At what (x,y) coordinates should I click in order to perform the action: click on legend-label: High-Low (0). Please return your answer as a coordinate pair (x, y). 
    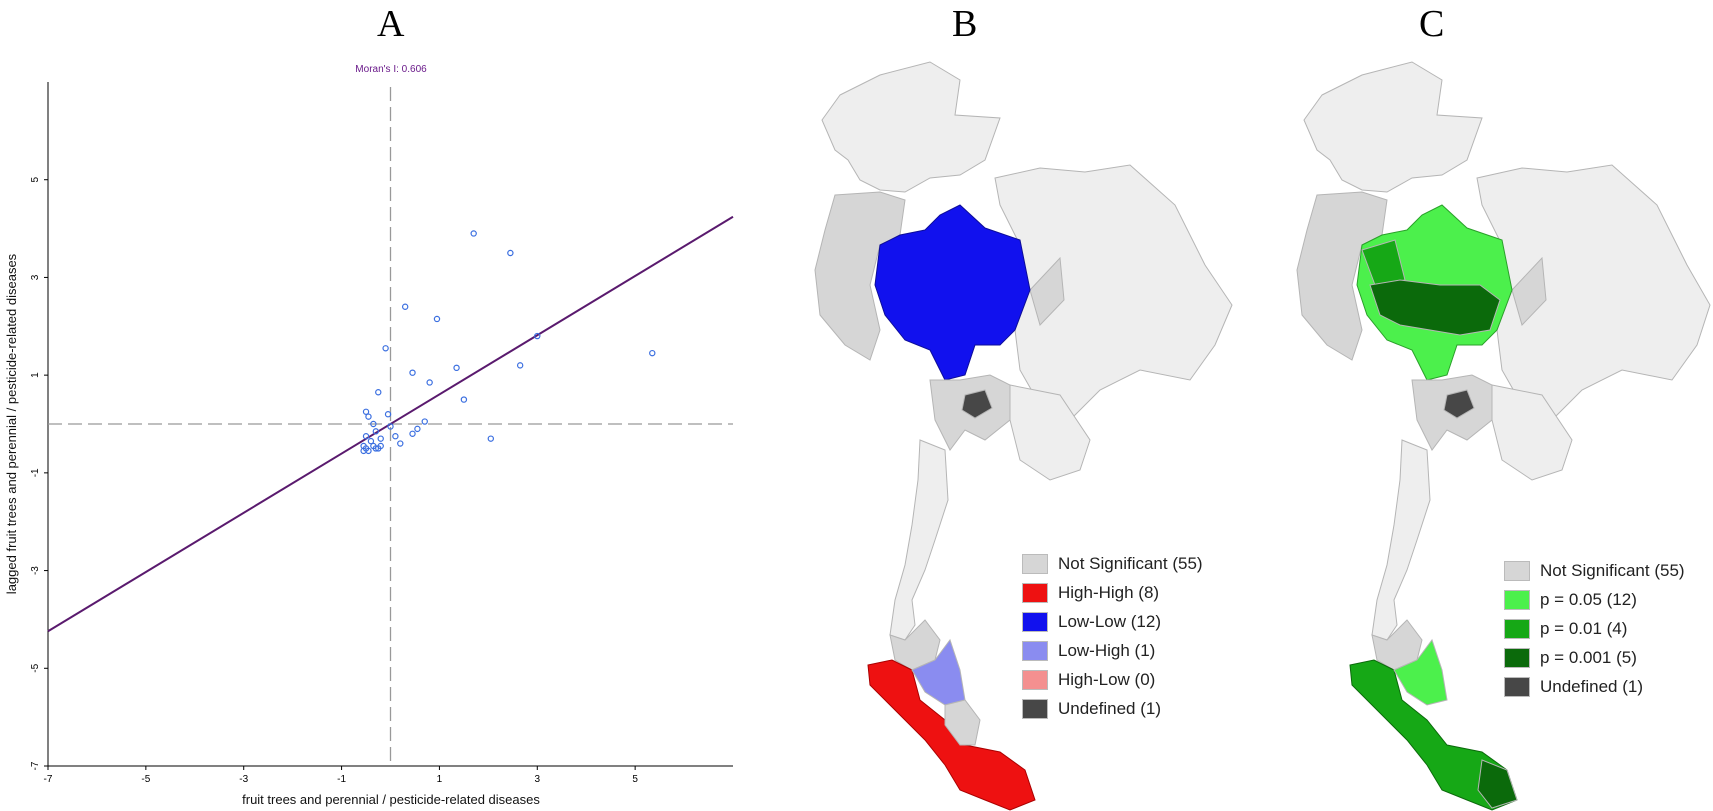
    Looking at the image, I should click on (1107, 679).